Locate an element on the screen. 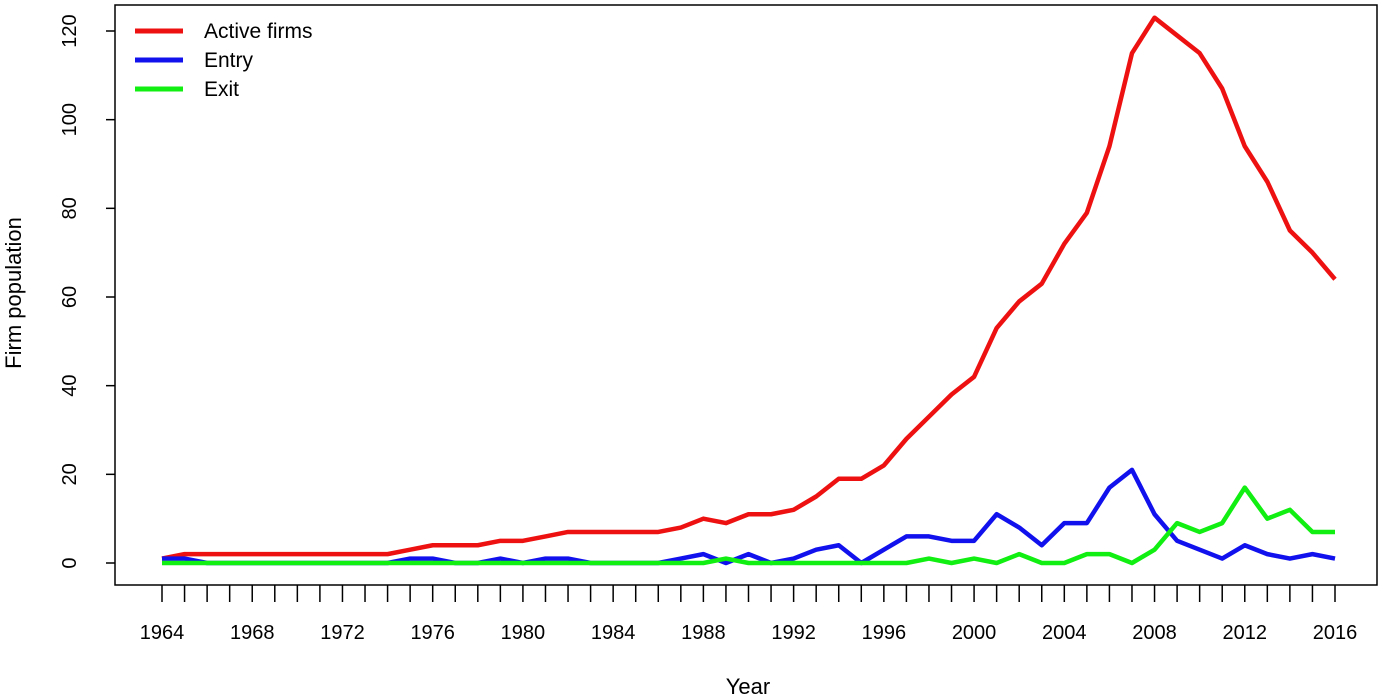 The image size is (1383, 697). y-tick-label: 80 is located at coordinates (70, 208).